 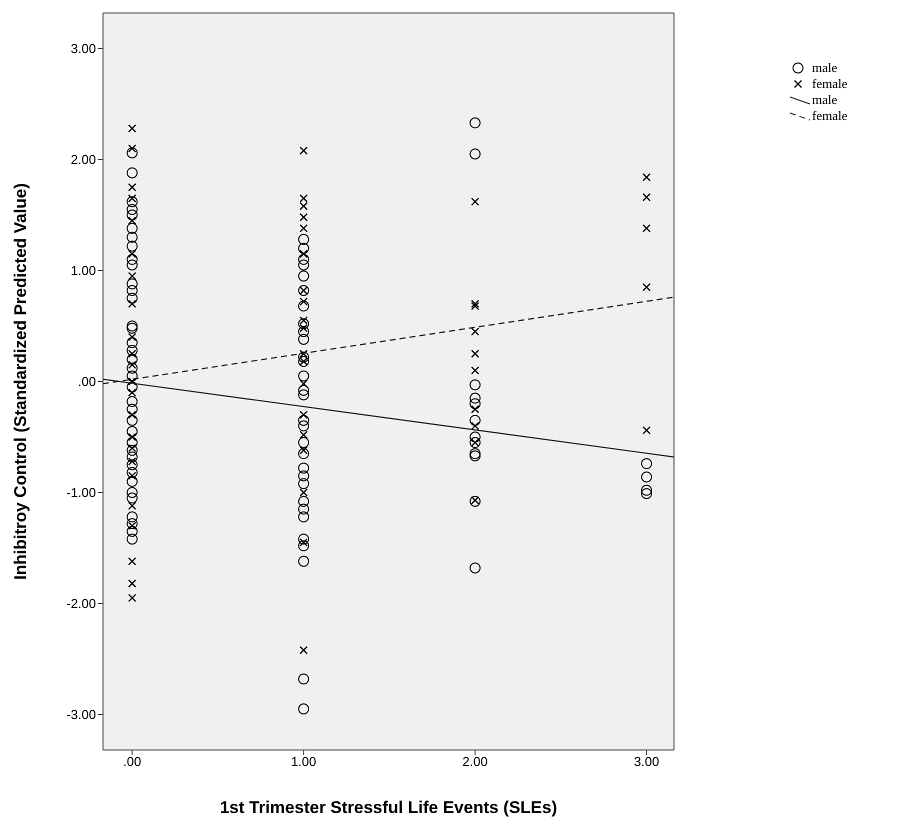 I want to click on y-tick-label: 1.00, so click(x=83, y=270).